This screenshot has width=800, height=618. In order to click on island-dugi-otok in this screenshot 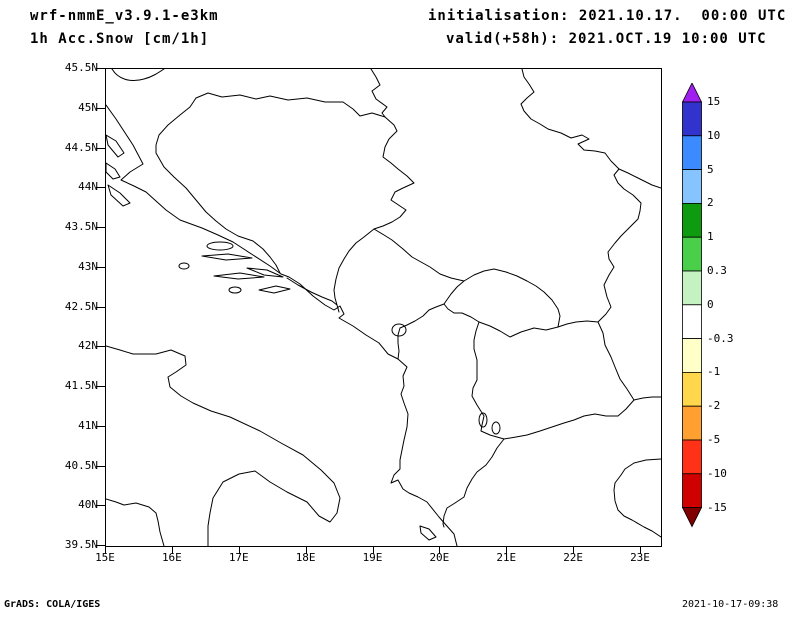, I will do `click(119, 195)`.